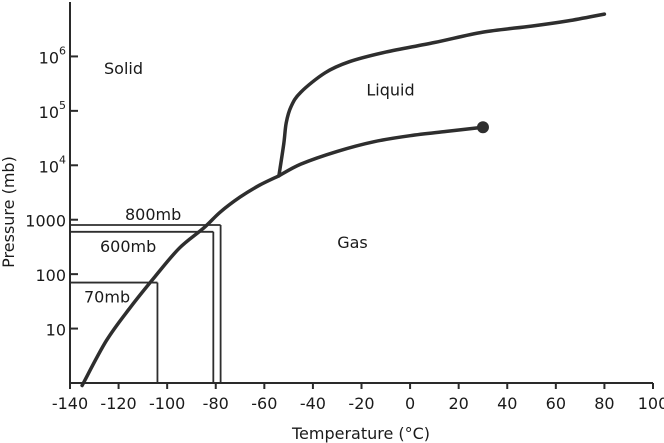 Image resolution: width=664 pixels, height=443 pixels. What do you see at coordinates (70, 403) in the screenshot?
I see `x-tick-label: -140` at bounding box center [70, 403].